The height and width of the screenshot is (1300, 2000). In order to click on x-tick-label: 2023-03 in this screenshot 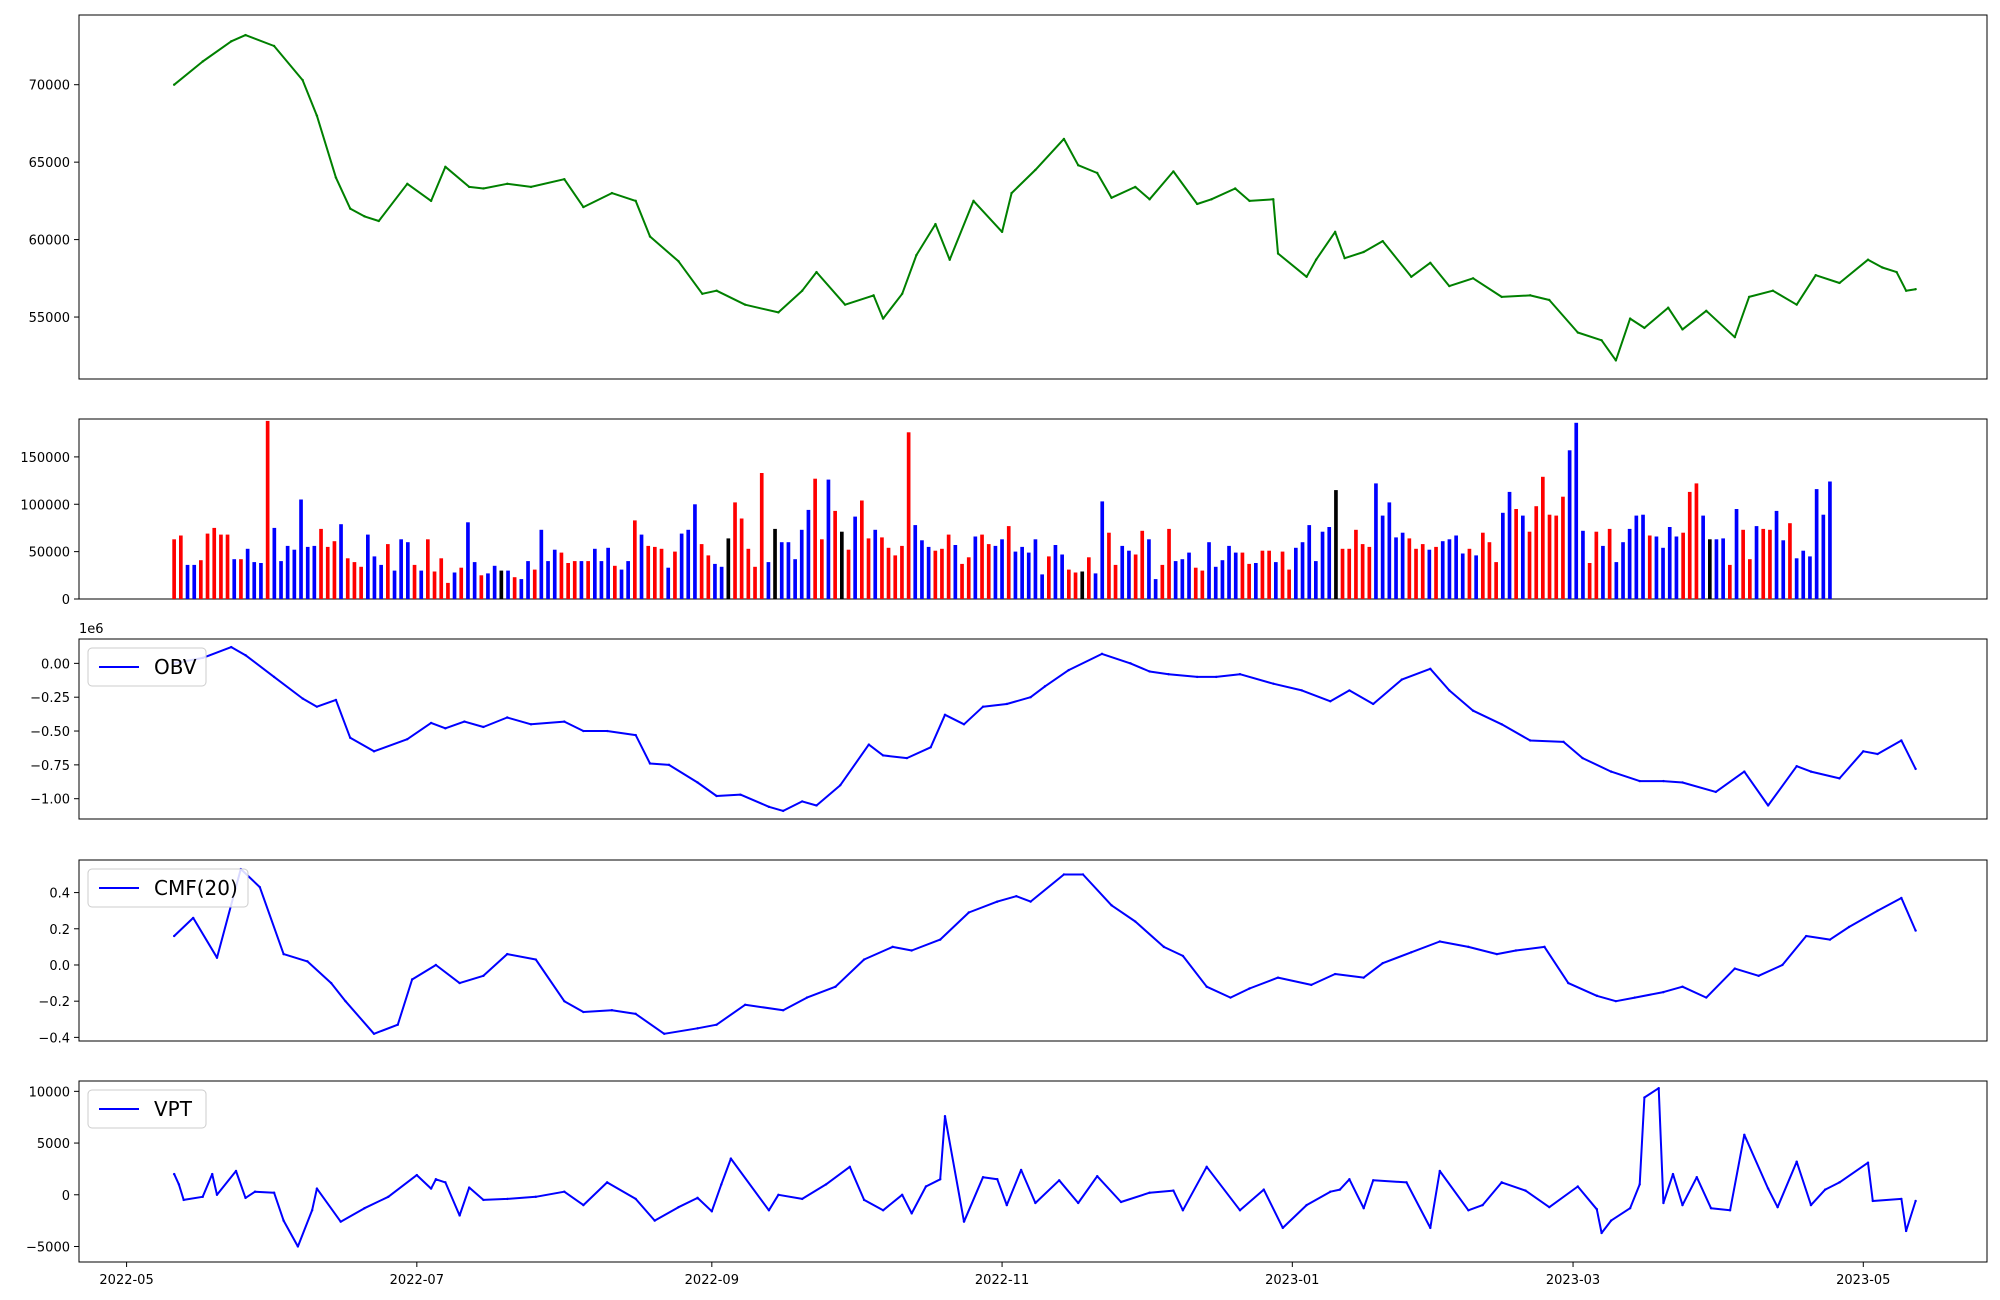, I will do `click(1573, 1280)`.